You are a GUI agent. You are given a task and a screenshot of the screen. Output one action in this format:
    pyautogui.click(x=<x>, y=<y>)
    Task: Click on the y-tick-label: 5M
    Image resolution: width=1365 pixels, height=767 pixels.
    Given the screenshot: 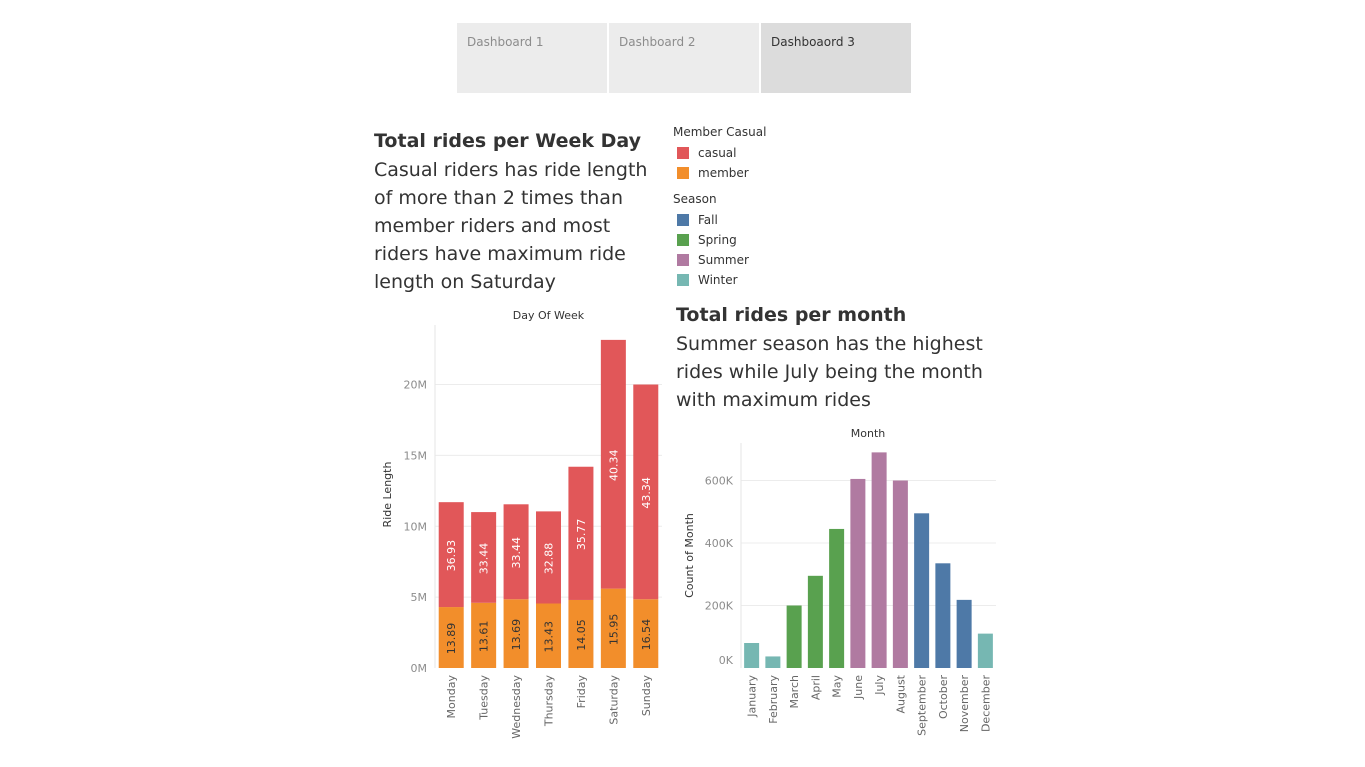 What is the action you would take?
    pyautogui.click(x=419, y=597)
    